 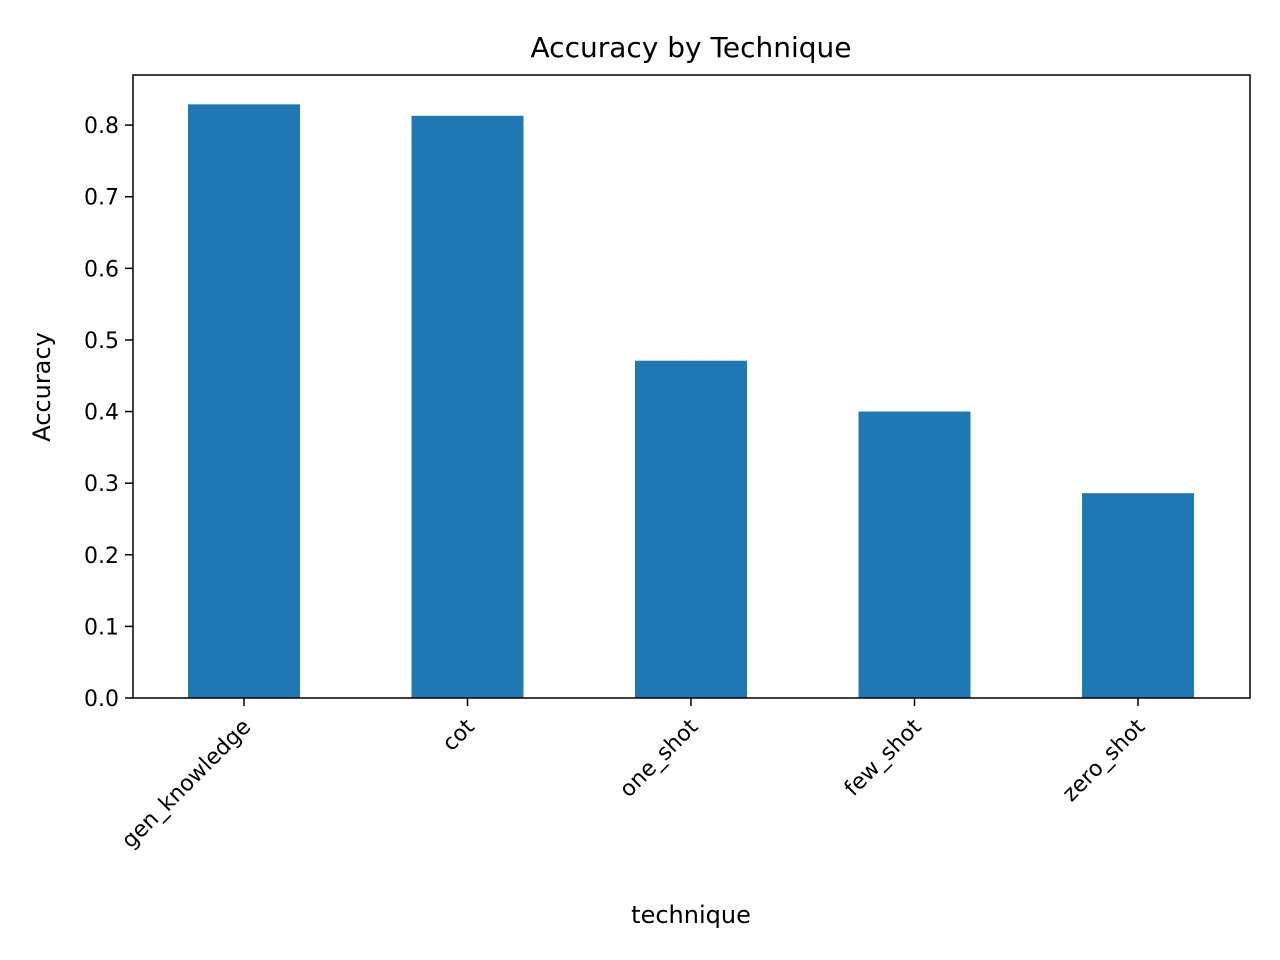 I want to click on x-tick-label: cot, so click(x=459, y=735).